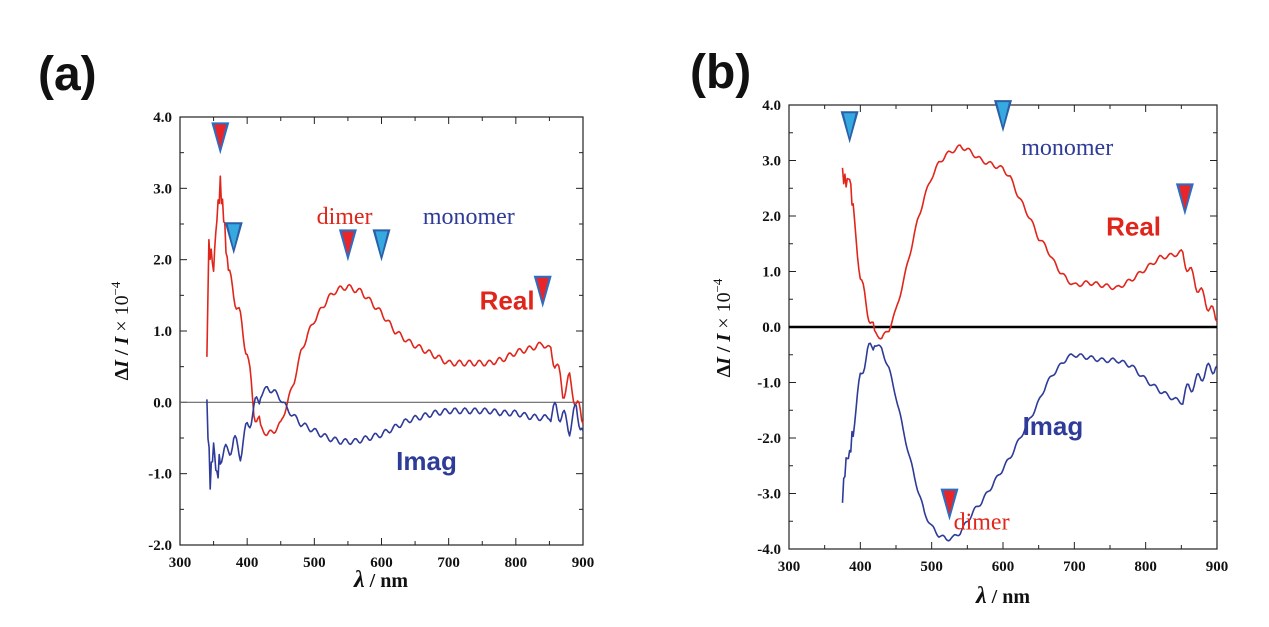 The height and width of the screenshot is (627, 1269). Describe the element at coordinates (771, 106) in the screenshot. I see `panel-b-y-tick-label: 4.0` at that location.